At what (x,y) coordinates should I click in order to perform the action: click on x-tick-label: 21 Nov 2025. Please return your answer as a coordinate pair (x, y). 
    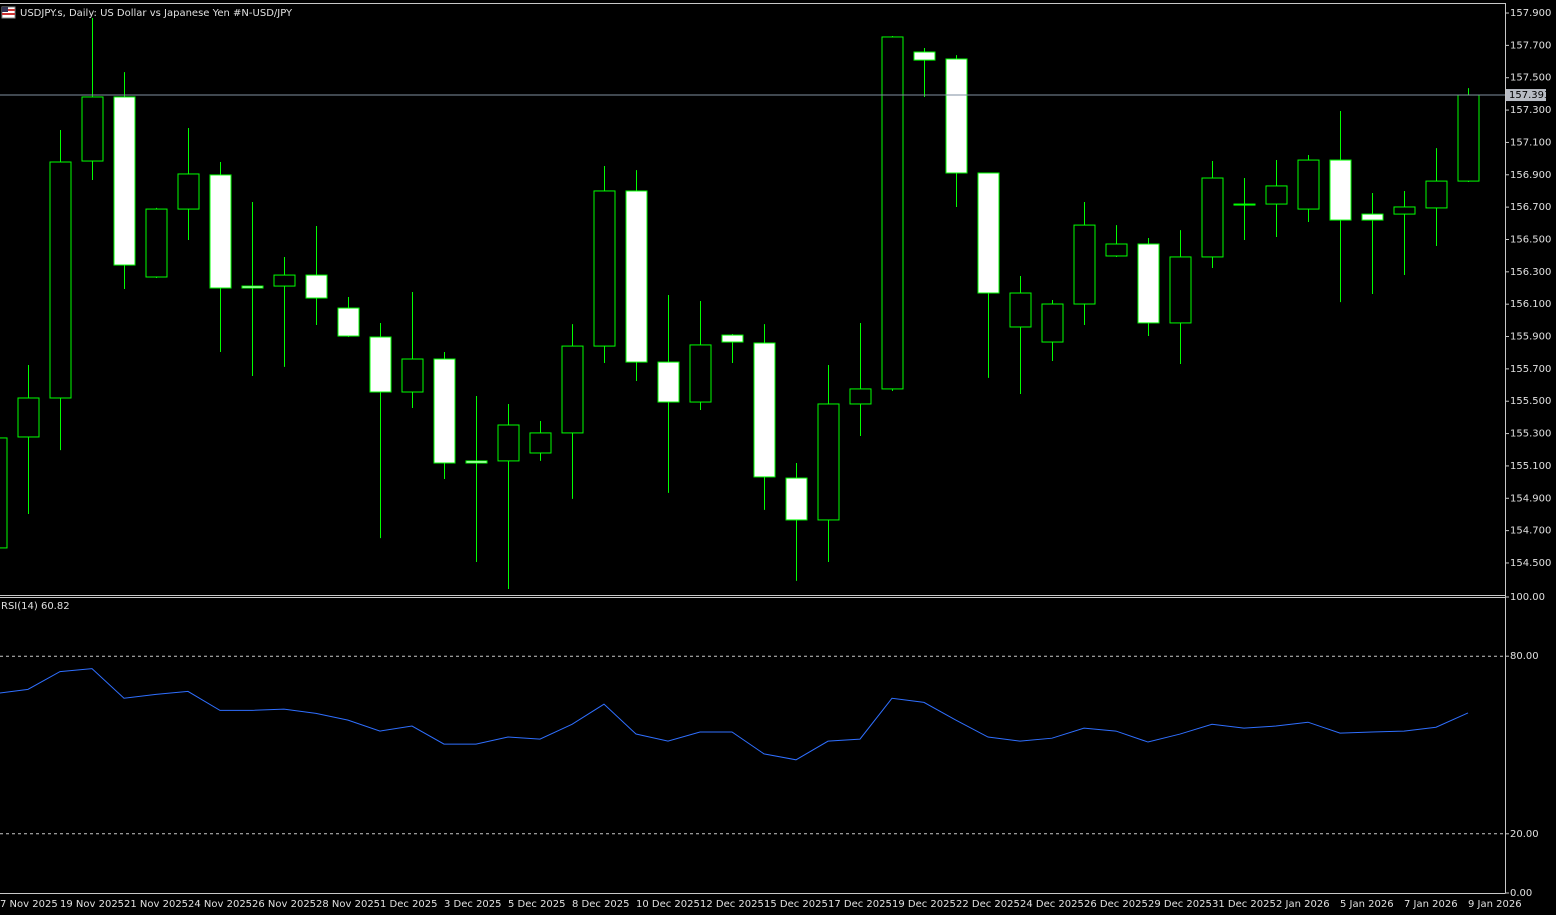
    Looking at the image, I should click on (156, 904).